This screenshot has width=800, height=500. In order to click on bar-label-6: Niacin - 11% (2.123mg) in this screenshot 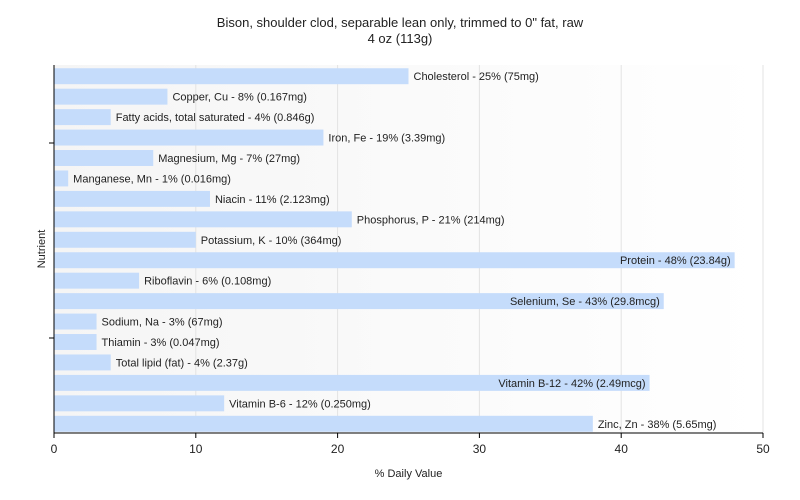, I will do `click(272, 200)`.